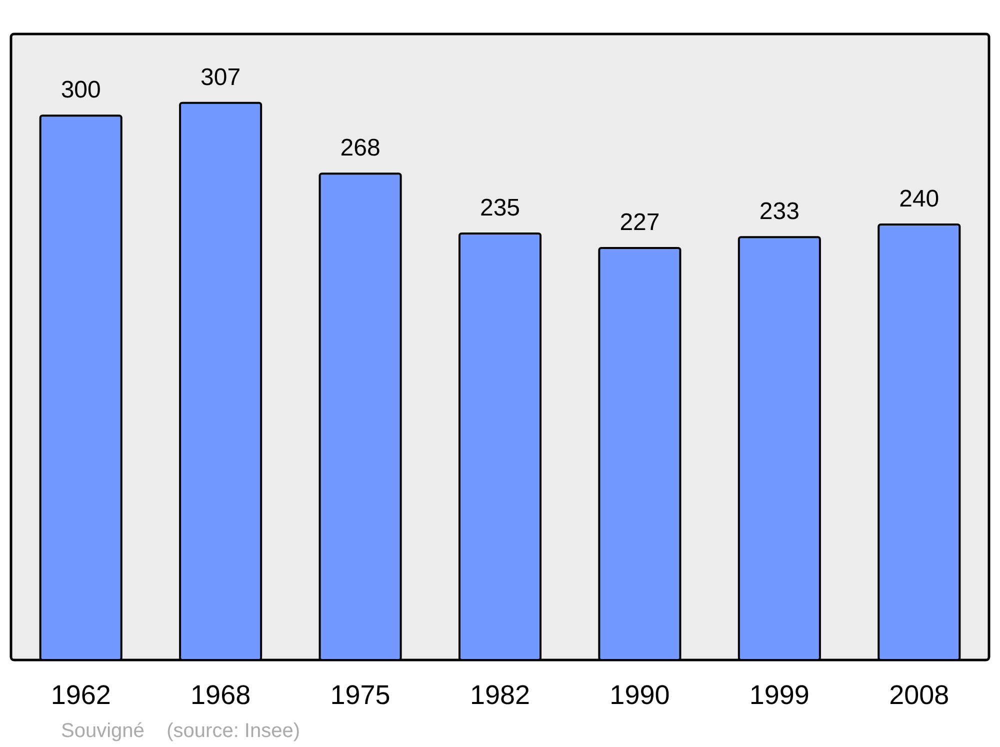 The height and width of the screenshot is (747, 1000). Describe the element at coordinates (640, 222) in the screenshot. I see `data-label: 227` at that location.